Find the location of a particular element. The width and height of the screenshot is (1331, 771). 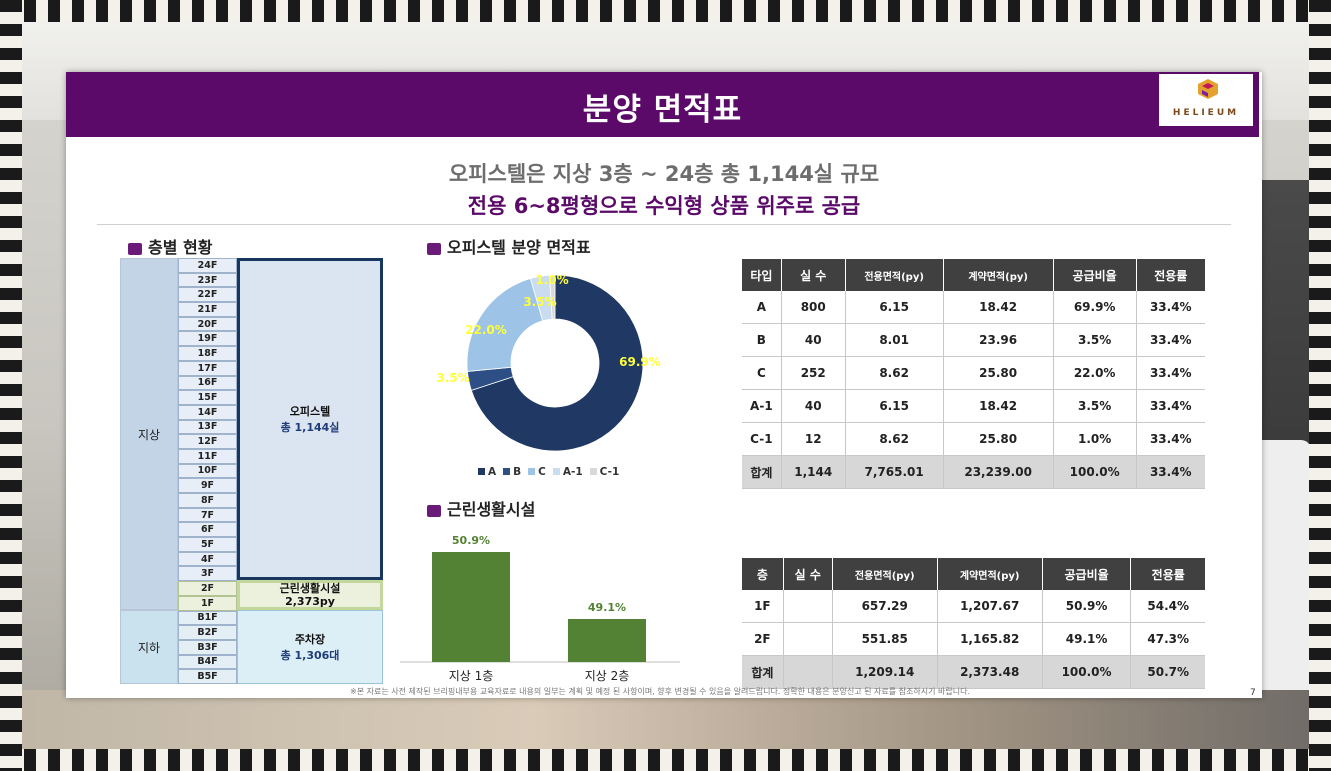

floor-cell-6f: 6F is located at coordinates (207, 530).